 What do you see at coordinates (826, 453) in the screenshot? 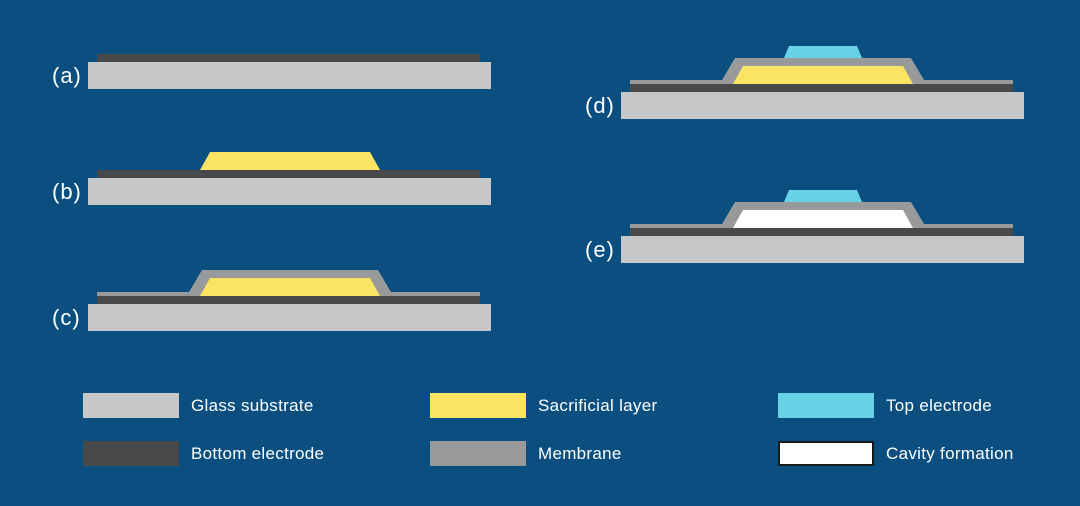
I see `cavity-formation-swatch` at bounding box center [826, 453].